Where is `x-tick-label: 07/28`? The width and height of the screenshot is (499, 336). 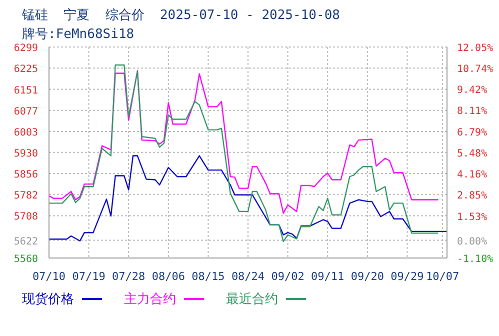
x-tick-label: 07/28 is located at coordinates (129, 276).